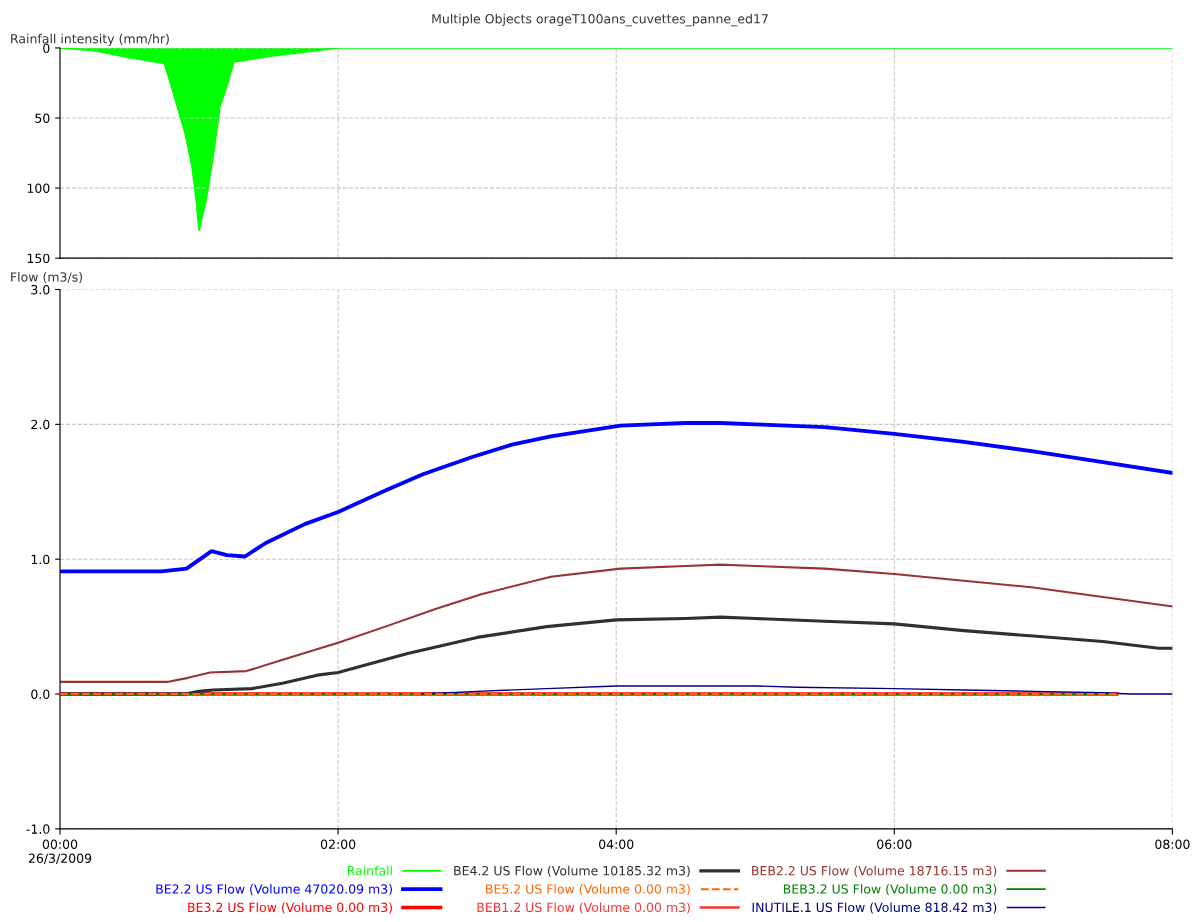  Describe the element at coordinates (572, 871) in the screenshot. I see `legend-label: BE4.2 US Flow (Volume 10185.32 m3)` at that location.